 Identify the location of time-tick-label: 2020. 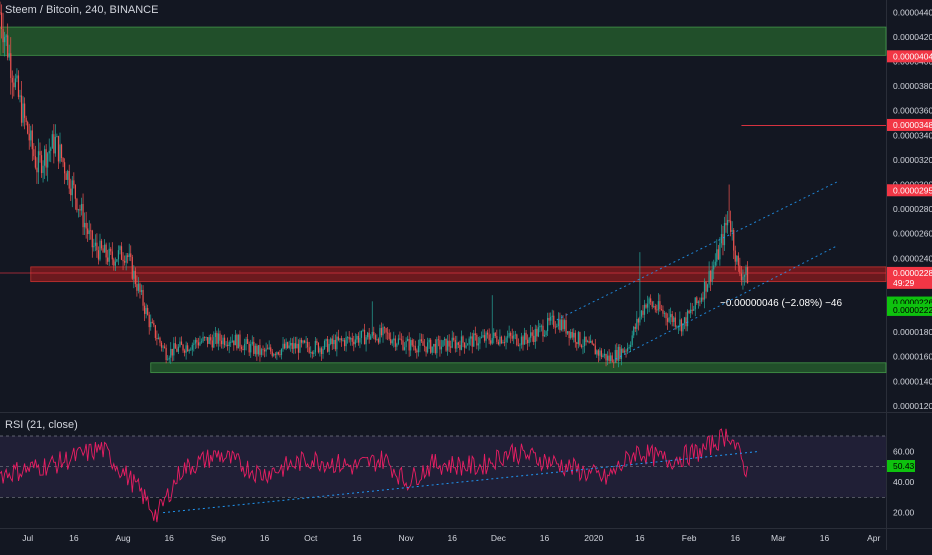
(593, 538).